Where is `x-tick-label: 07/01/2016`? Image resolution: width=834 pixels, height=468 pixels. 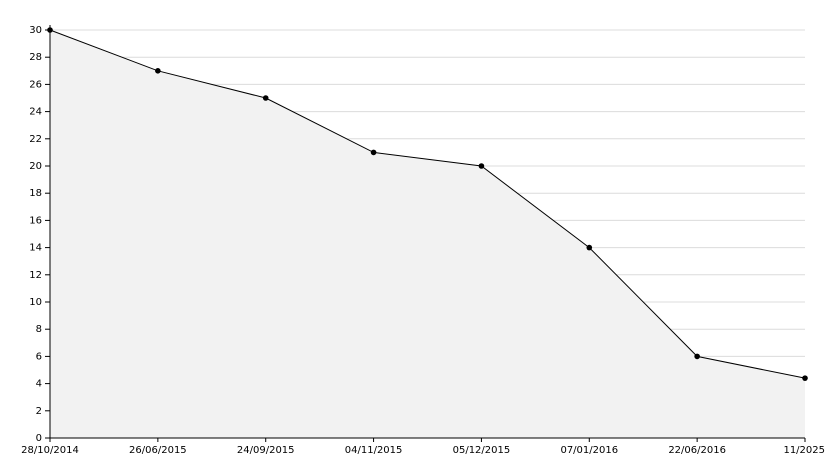 x-tick-label: 07/01/2016 is located at coordinates (589, 450).